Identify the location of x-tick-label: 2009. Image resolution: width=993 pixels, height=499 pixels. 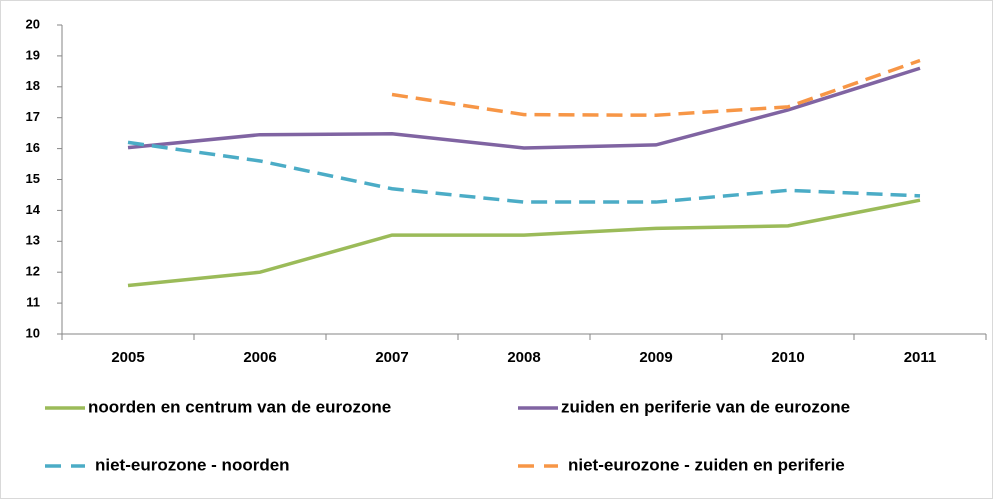
(655, 357).